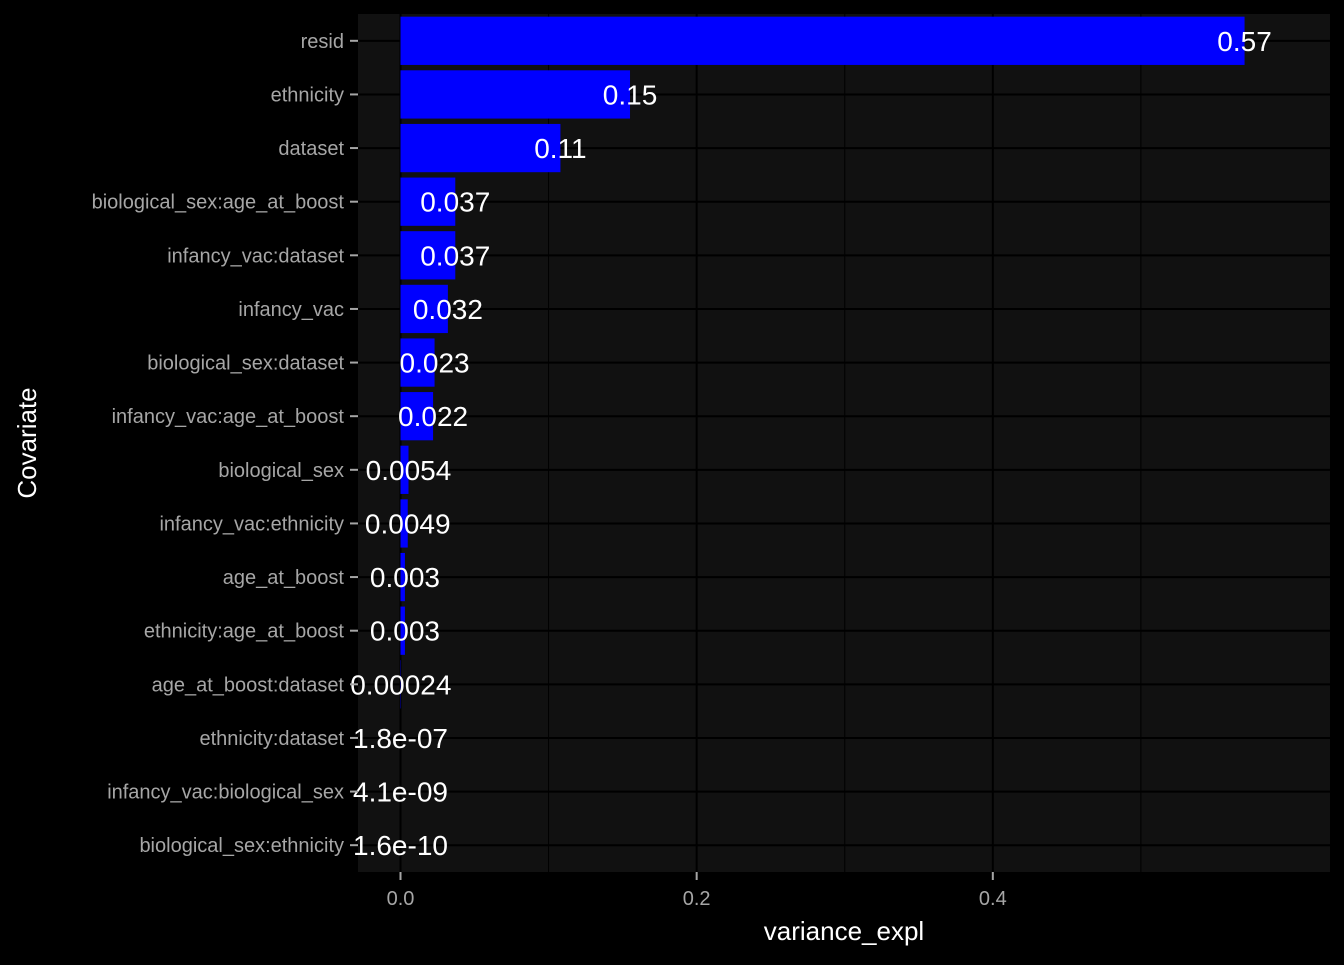 The width and height of the screenshot is (1344, 965). Describe the element at coordinates (291, 310) in the screenshot. I see `category-label: infancy_vac` at that location.